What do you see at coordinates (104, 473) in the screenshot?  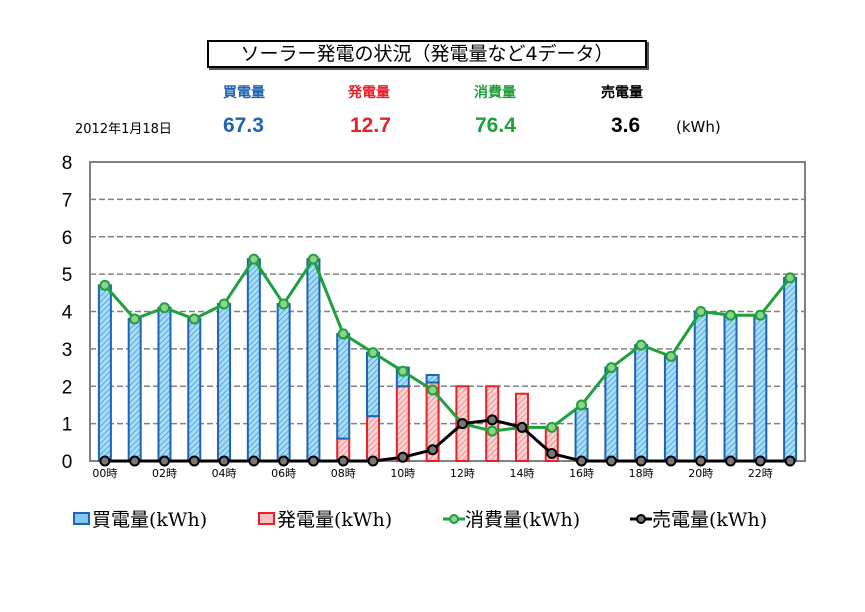 I see `x-tick-label: 00時` at bounding box center [104, 473].